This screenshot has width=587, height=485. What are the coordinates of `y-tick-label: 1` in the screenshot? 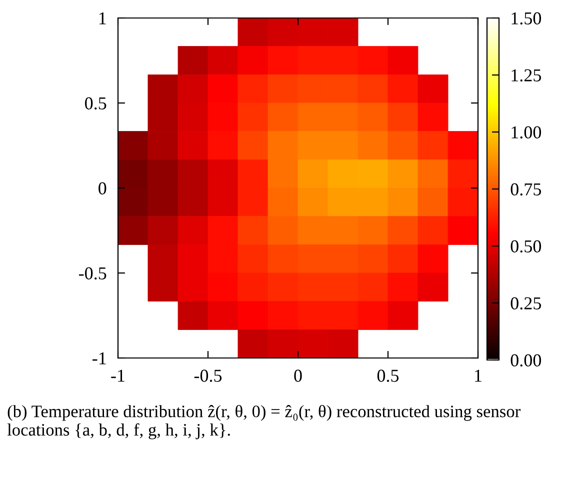 It's located at (102, 18).